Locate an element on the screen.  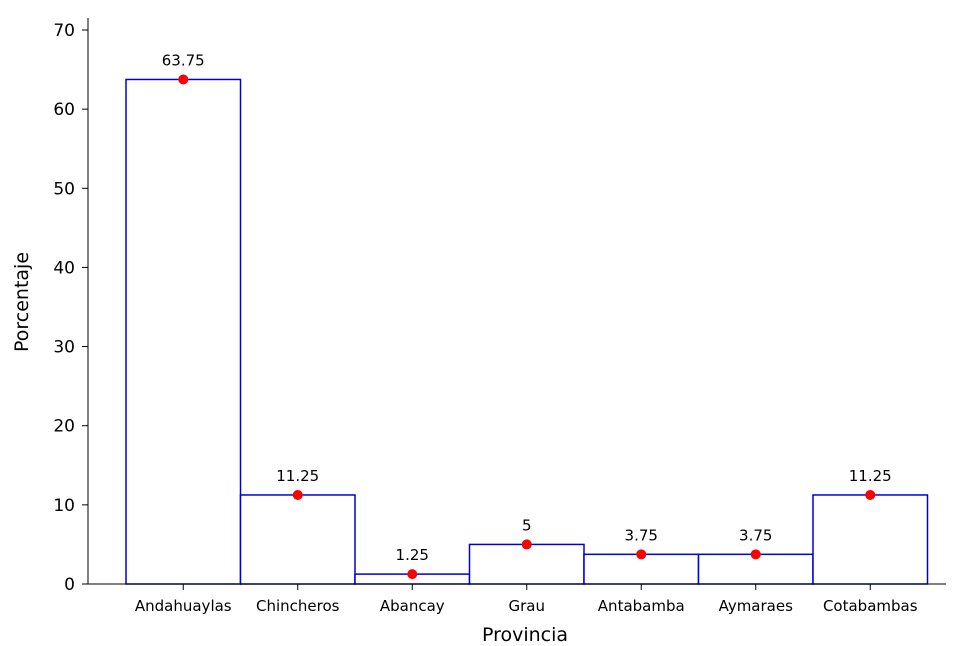
x-tick-label: Chincheros is located at coordinates (298, 606).